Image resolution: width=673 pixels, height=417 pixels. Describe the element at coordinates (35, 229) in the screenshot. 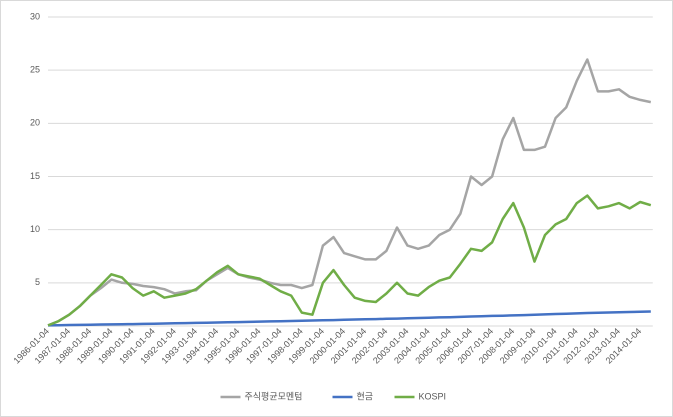

I see `y-tick-label: 10` at that location.